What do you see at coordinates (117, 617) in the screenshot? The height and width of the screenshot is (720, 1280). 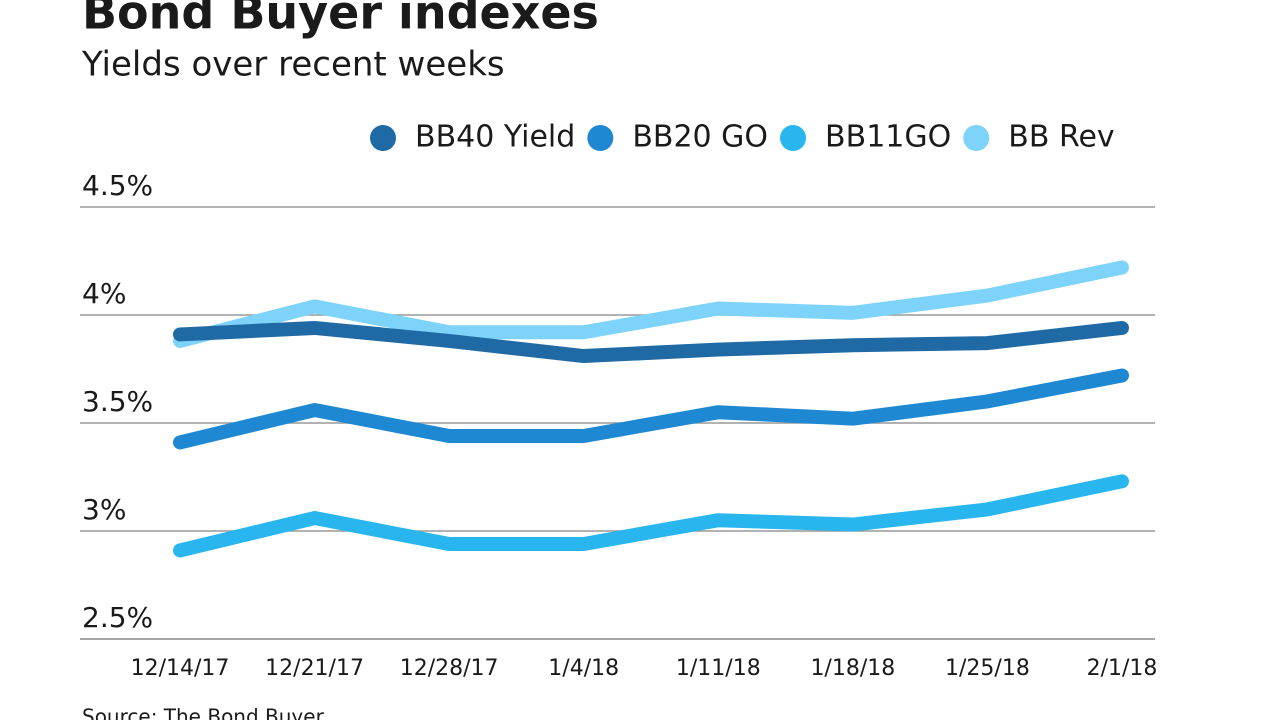 I see `y-tick-label: 2.5%` at bounding box center [117, 617].